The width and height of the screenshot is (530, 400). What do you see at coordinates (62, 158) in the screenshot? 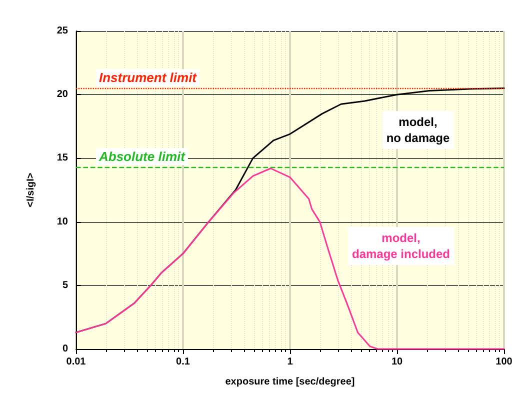
I see `y-tick-label: 15` at bounding box center [62, 158].